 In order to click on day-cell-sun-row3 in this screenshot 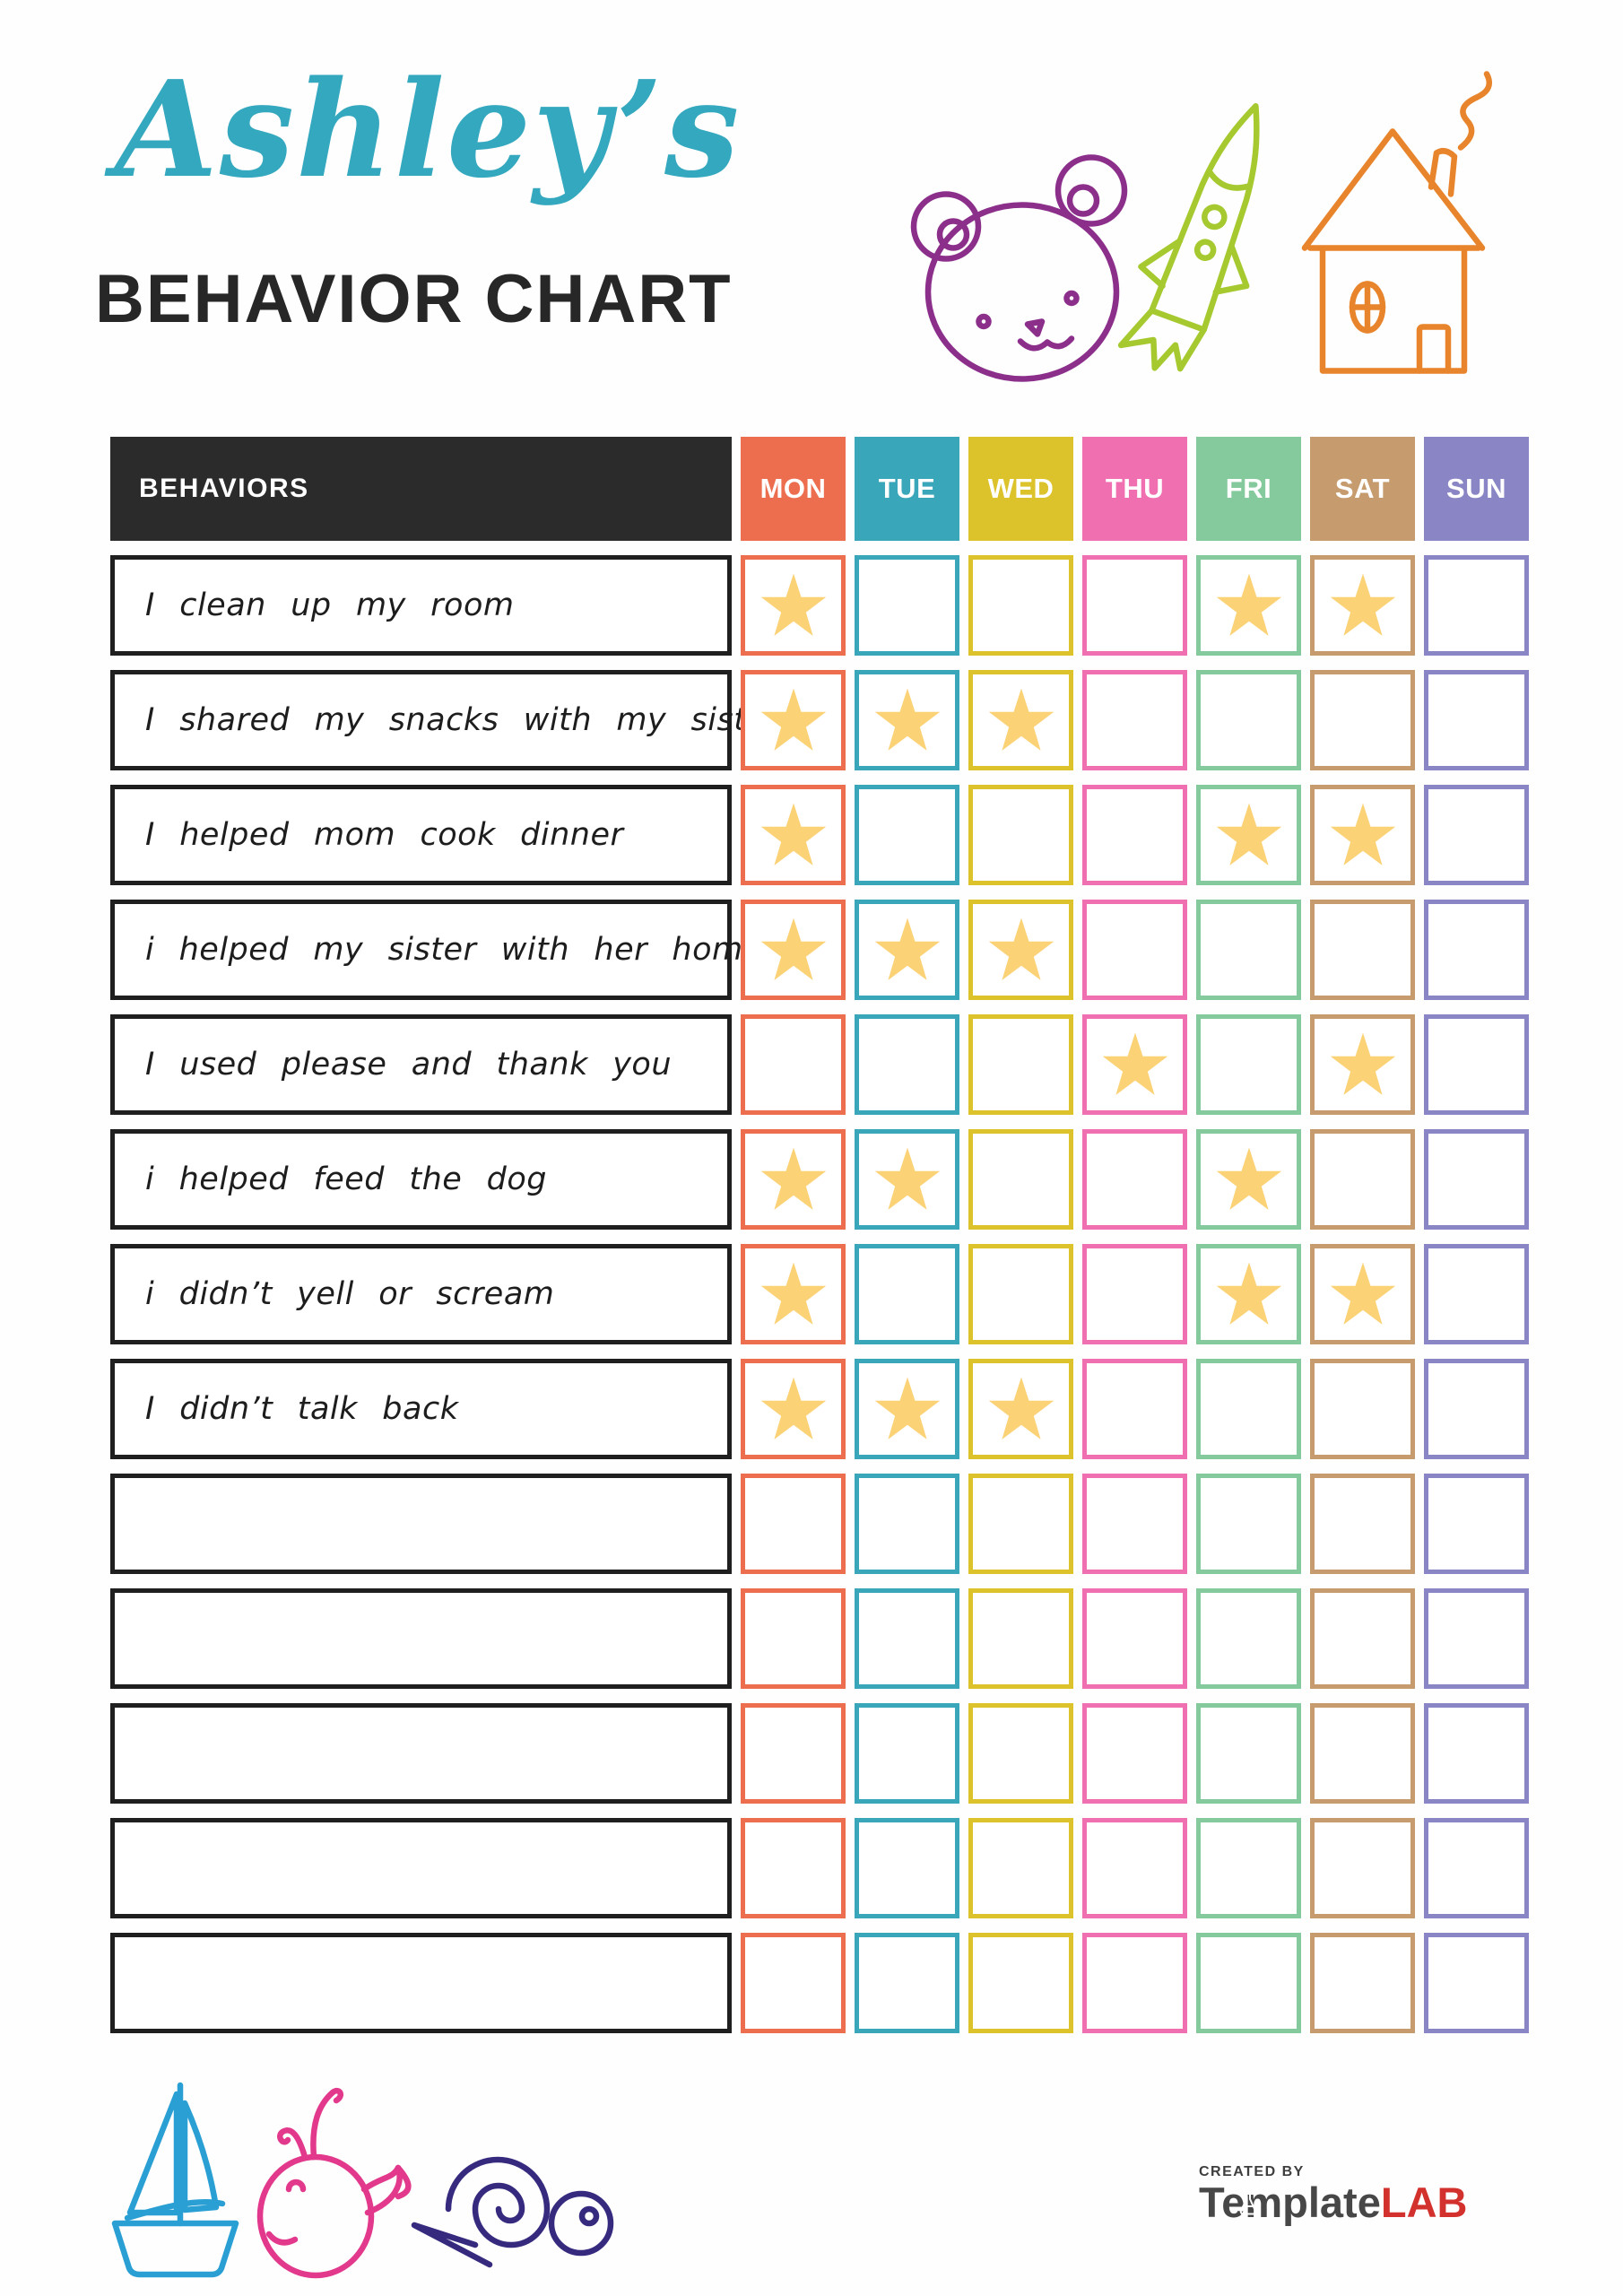, I will do `click(1476, 835)`.